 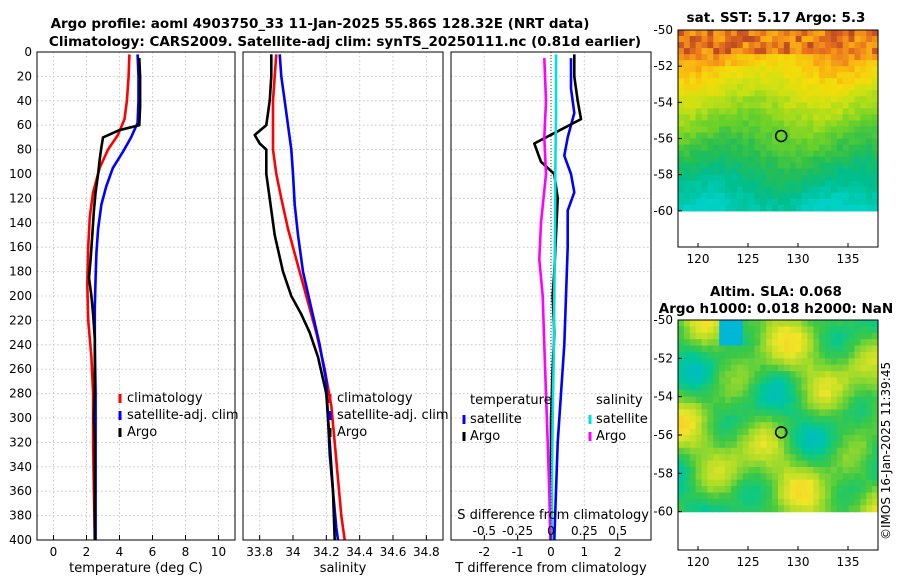 What do you see at coordinates (20, 296) in the screenshot?
I see `y-tick-label: 200` at bounding box center [20, 296].